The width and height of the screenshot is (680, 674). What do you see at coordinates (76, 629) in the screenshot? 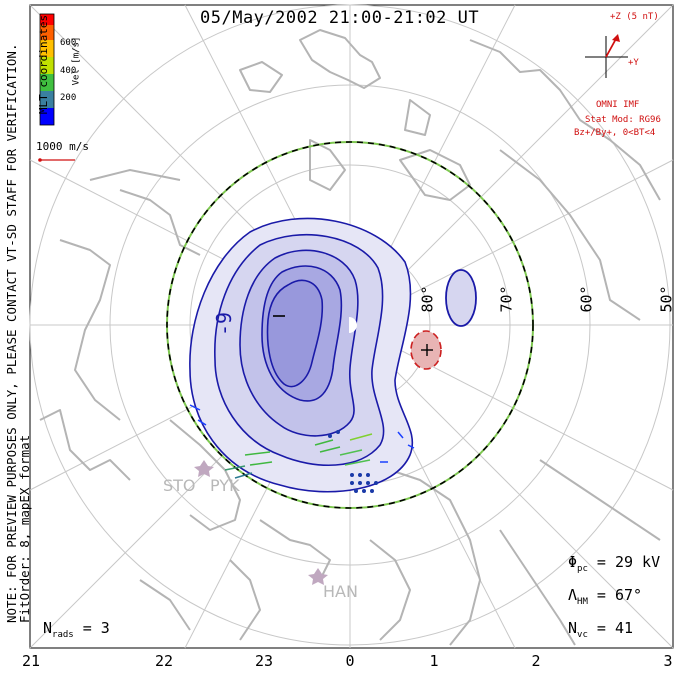
I see `radar-count: Nrads = 3` at bounding box center [76, 629].